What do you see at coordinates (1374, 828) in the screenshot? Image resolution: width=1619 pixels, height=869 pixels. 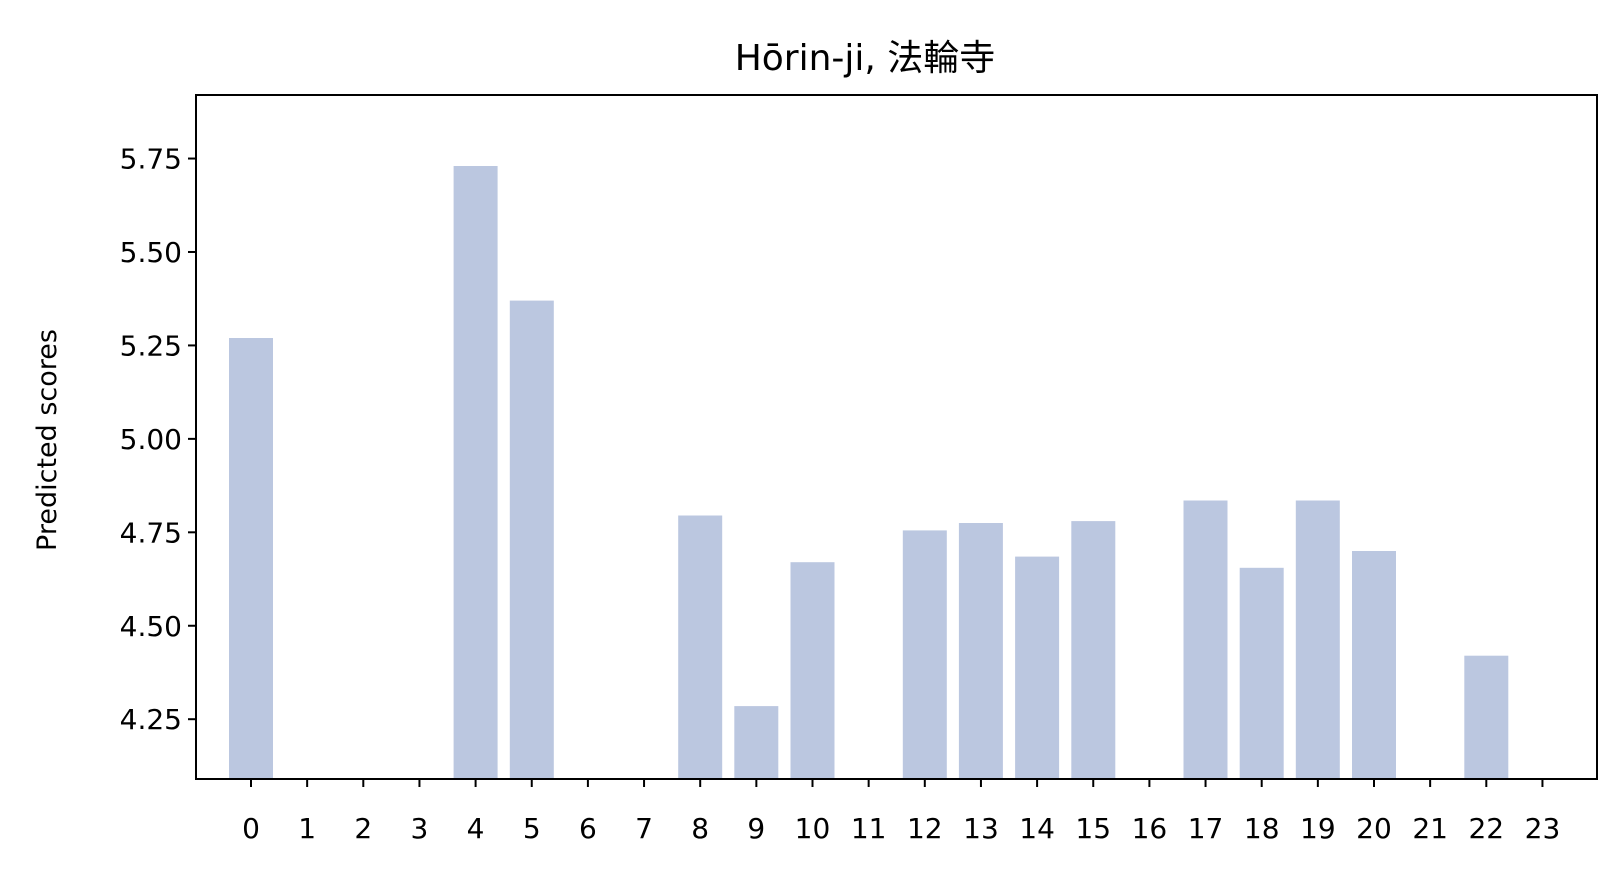 I see `x-tick-label-20: 20` at bounding box center [1374, 828].